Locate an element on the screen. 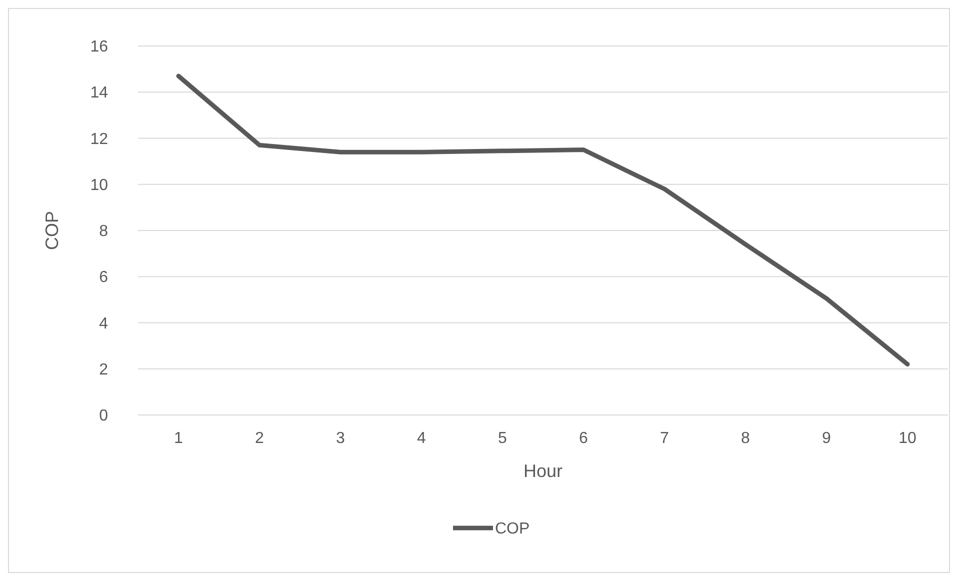 The image size is (958, 581). x-axis-title: Hour is located at coordinates (543, 471).